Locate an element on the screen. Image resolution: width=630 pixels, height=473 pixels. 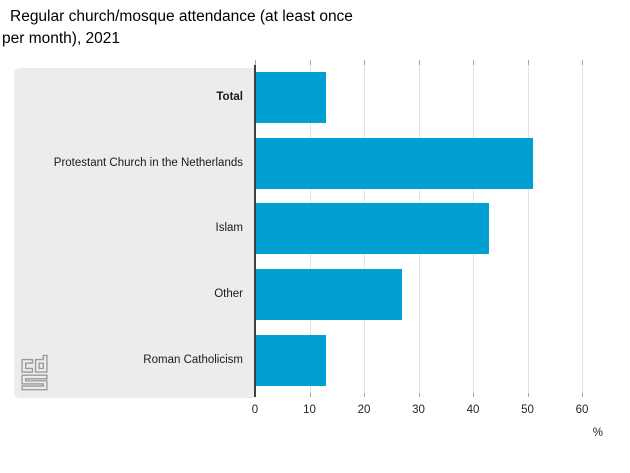
category-label-islam: Islam is located at coordinates (229, 228).